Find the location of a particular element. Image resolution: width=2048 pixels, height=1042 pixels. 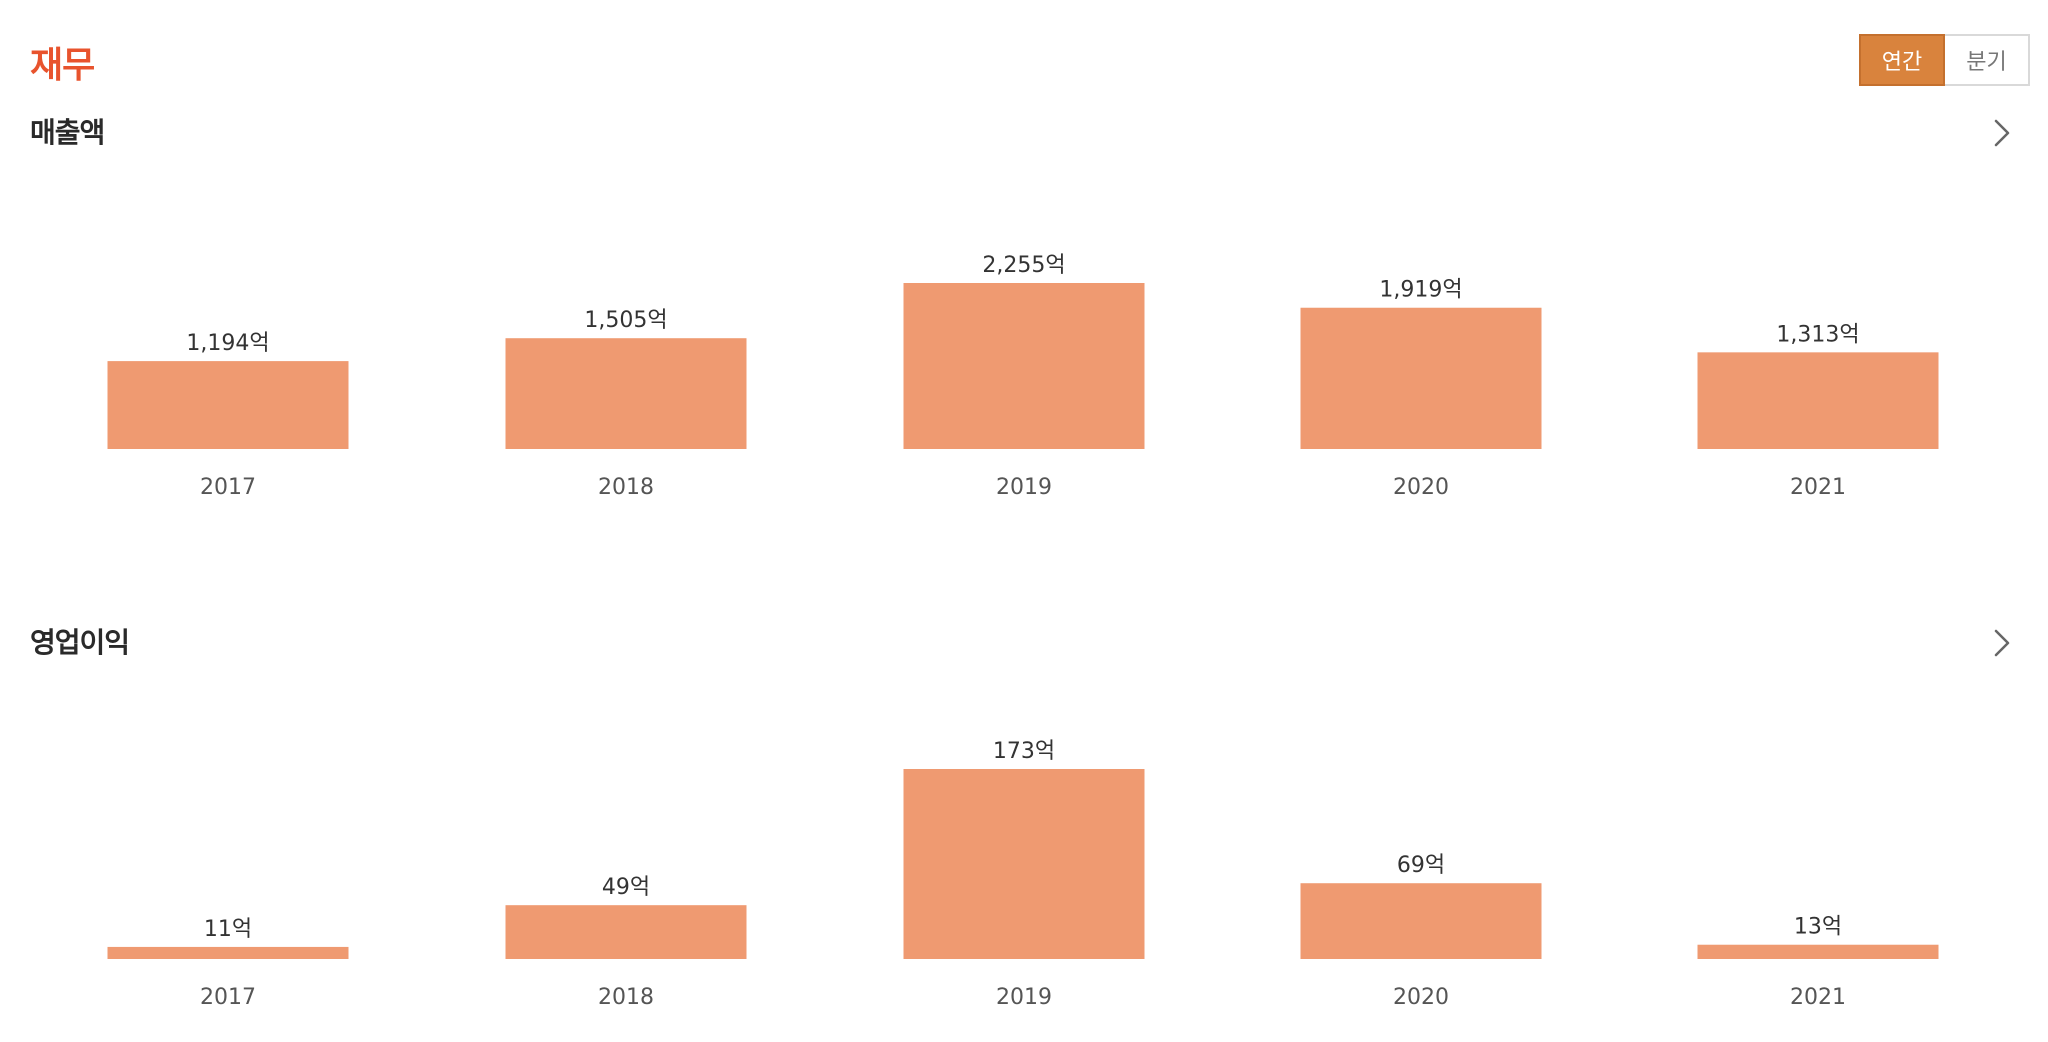

operating-profit-more-chevron-right-icon is located at coordinates (2002, 643).